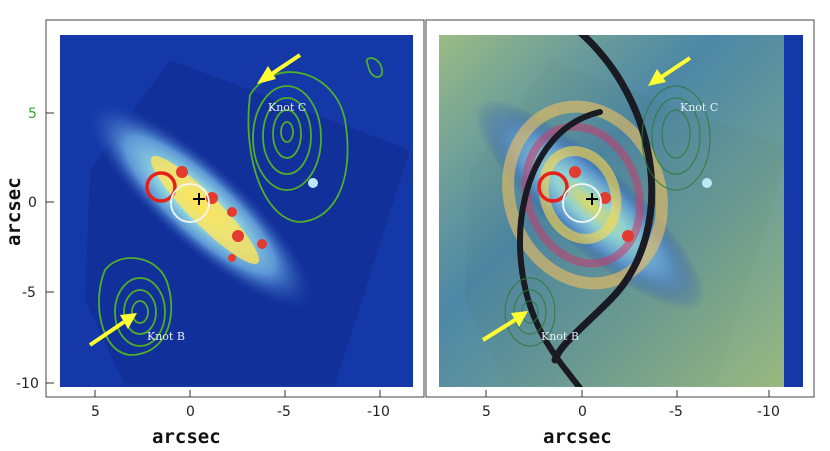 This screenshot has height=451, width=830. I want to click on left-x-axis-title: arcsec, so click(186, 437).